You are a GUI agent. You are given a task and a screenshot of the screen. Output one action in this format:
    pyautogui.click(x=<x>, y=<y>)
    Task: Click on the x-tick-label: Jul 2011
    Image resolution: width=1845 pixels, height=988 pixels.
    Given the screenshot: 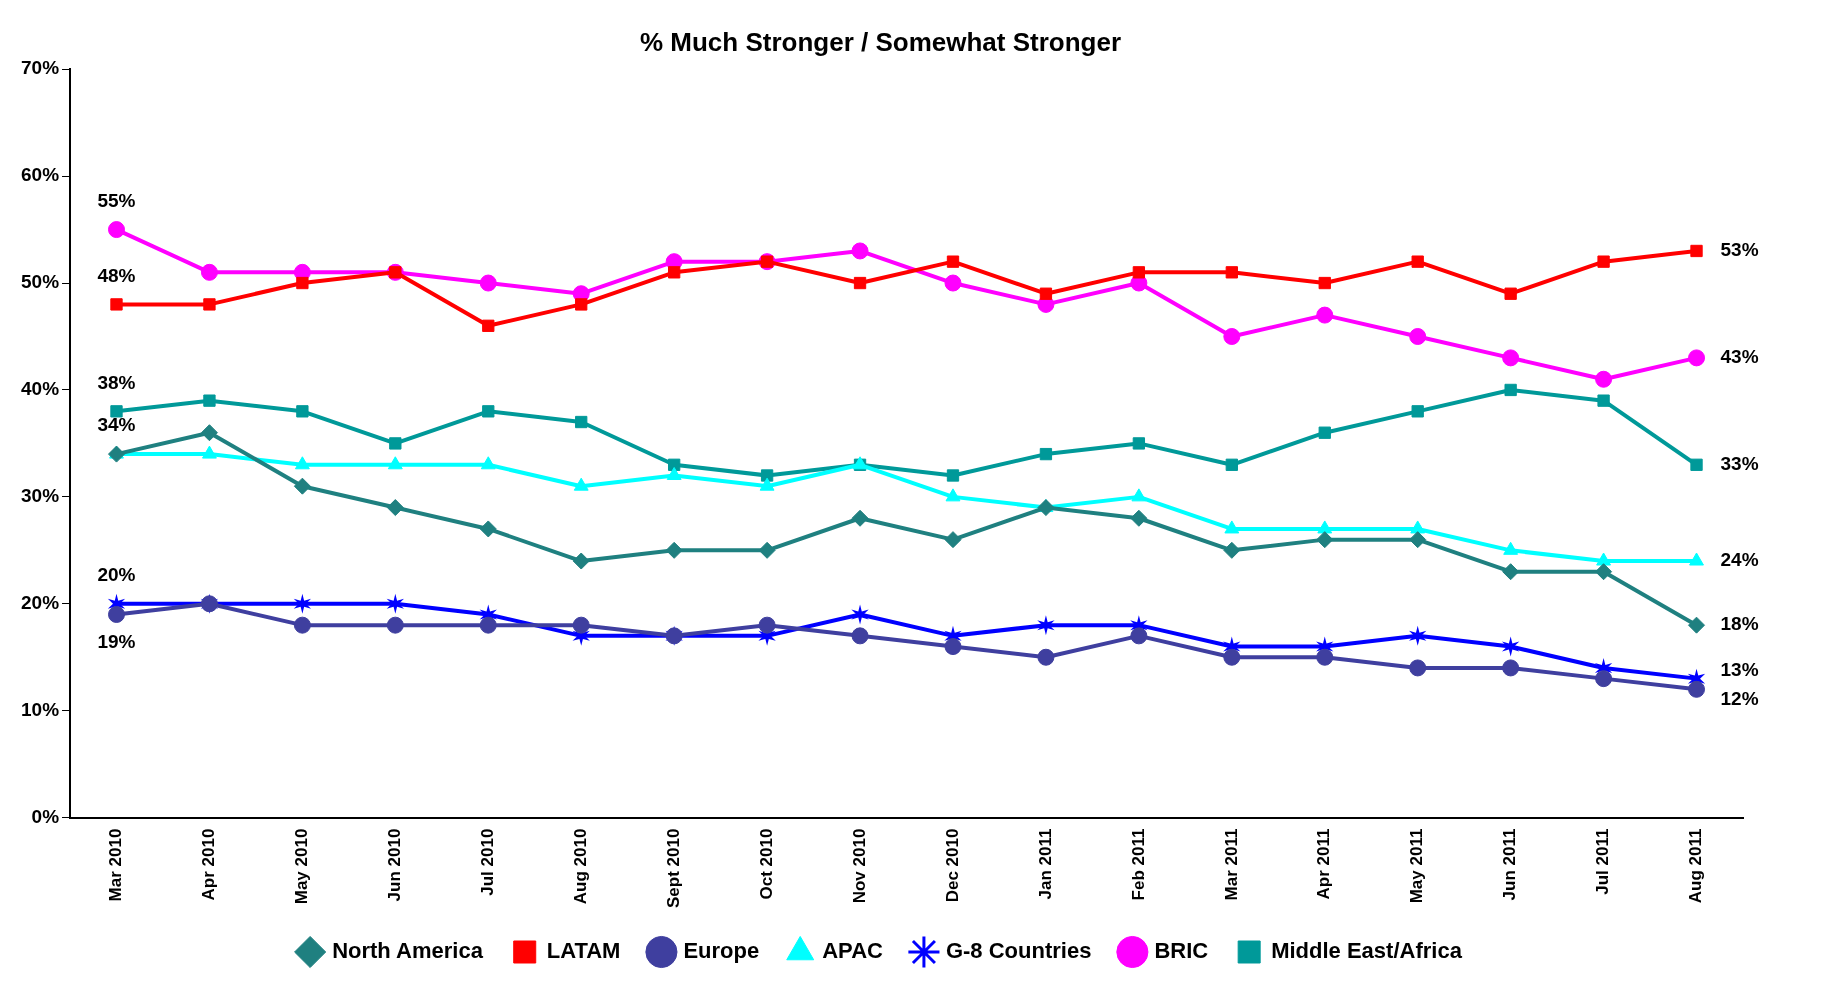 What is the action you would take?
    pyautogui.click(x=1603, y=861)
    